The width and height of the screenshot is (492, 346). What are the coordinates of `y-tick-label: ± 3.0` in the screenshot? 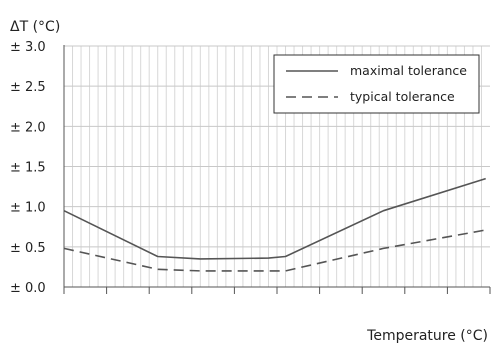 It's located at (28, 47).